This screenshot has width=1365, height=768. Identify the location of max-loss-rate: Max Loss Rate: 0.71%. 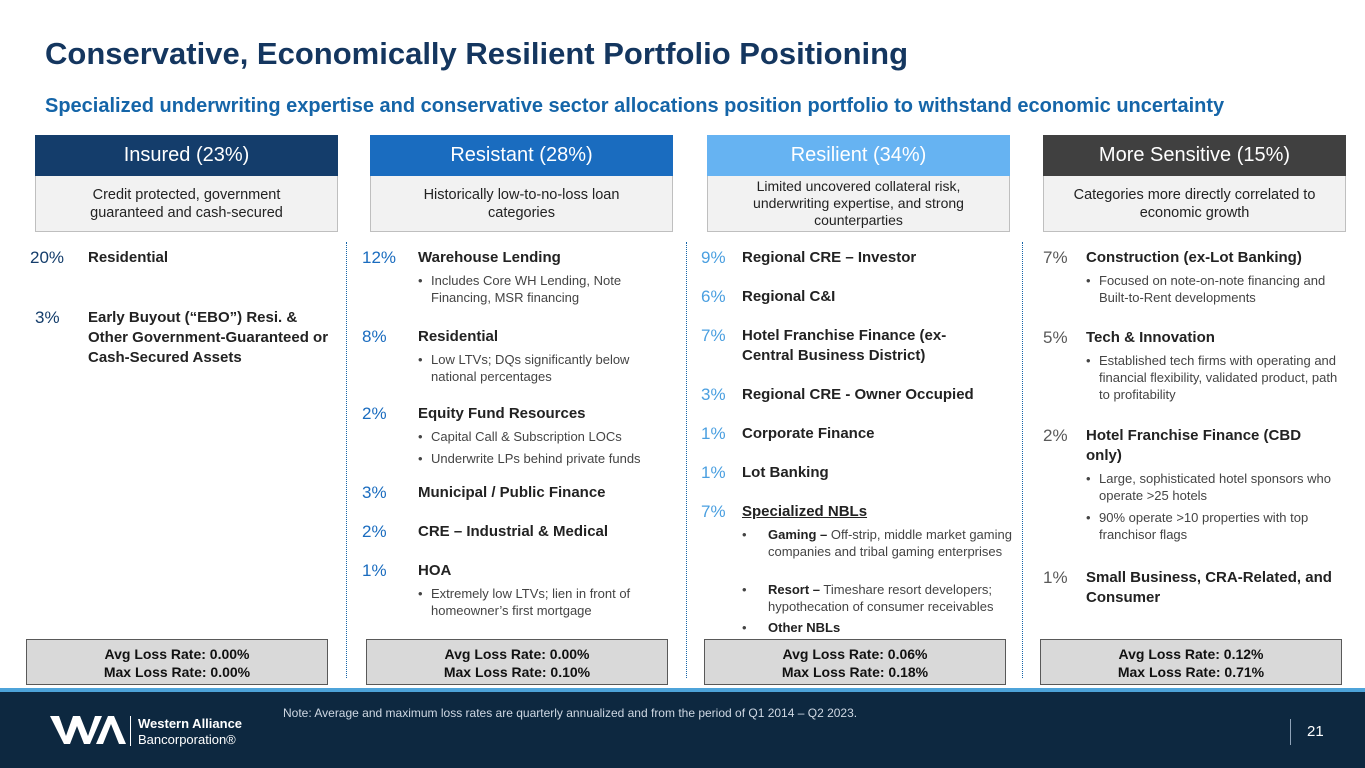
(1191, 672).